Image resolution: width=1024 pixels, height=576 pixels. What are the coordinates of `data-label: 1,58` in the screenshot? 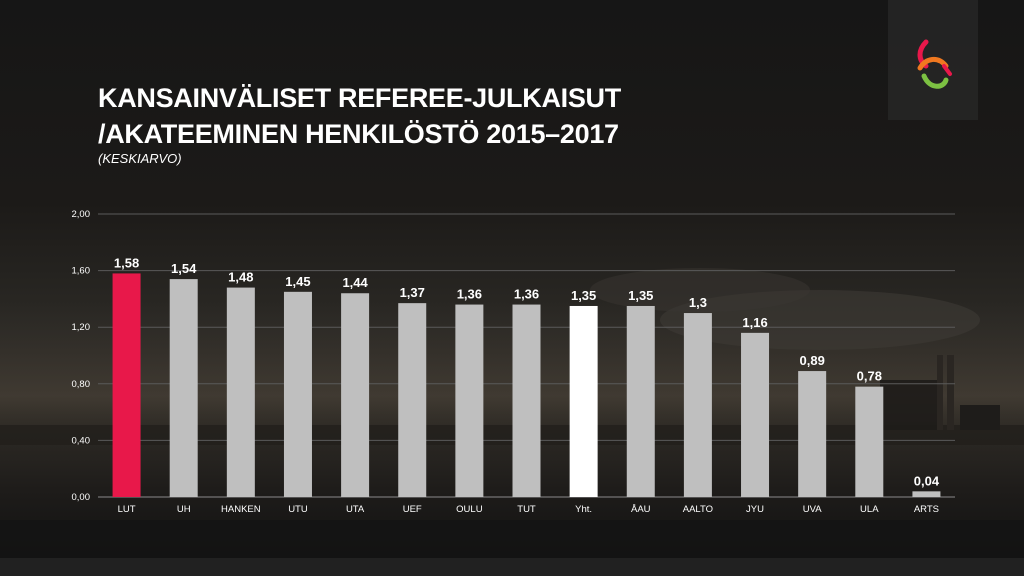 It's located at (126, 262).